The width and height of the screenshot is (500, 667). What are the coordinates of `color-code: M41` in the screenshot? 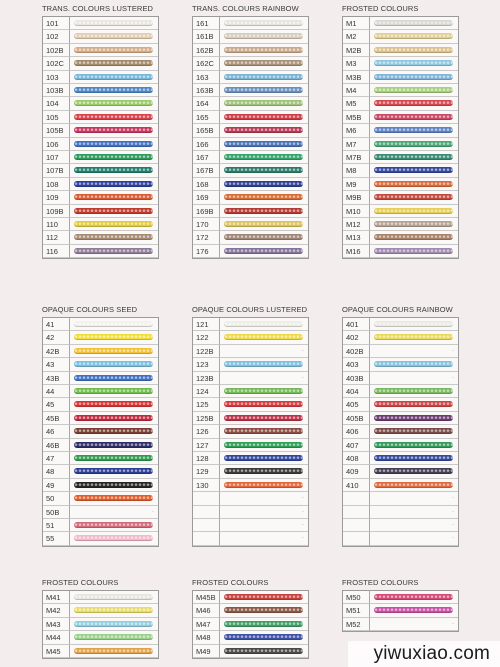 It's located at (56, 598).